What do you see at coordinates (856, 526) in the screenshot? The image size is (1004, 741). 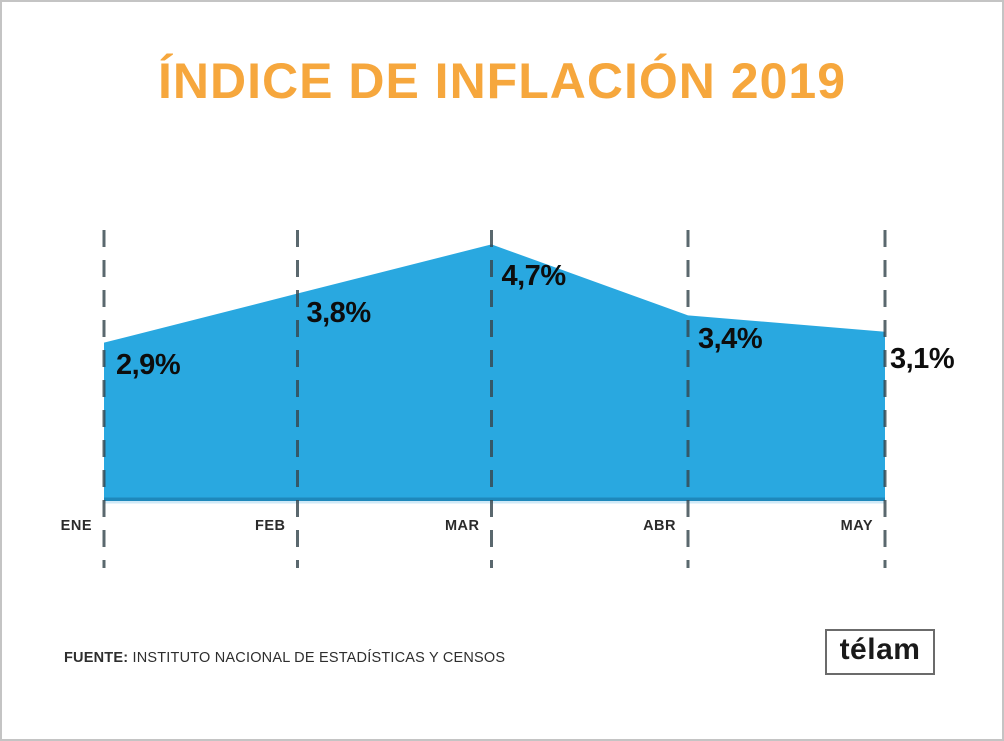 I see `month-label-may: MAY` at bounding box center [856, 526].